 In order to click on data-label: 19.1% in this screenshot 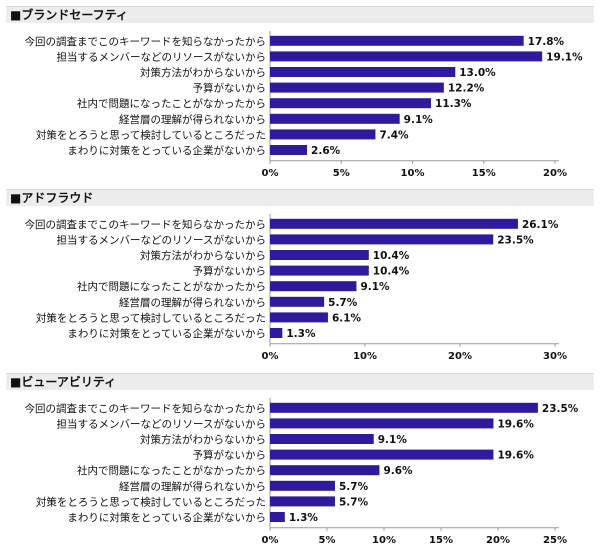, I will do `click(564, 57)`.